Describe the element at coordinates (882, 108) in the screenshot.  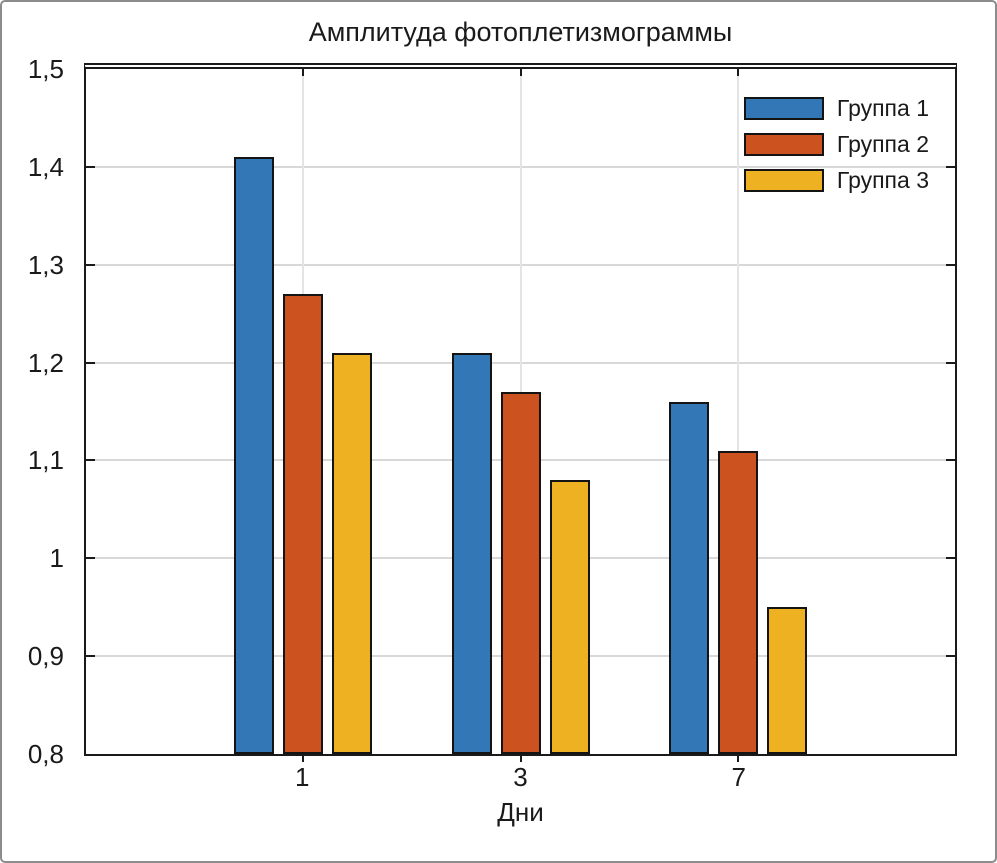
I see `legend-label-1: Группа 1` at that location.